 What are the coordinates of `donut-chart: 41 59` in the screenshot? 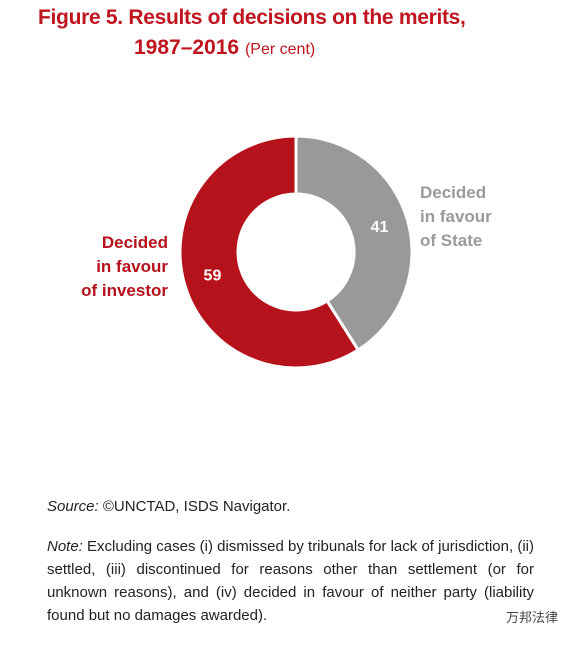 It's located at (296, 252).